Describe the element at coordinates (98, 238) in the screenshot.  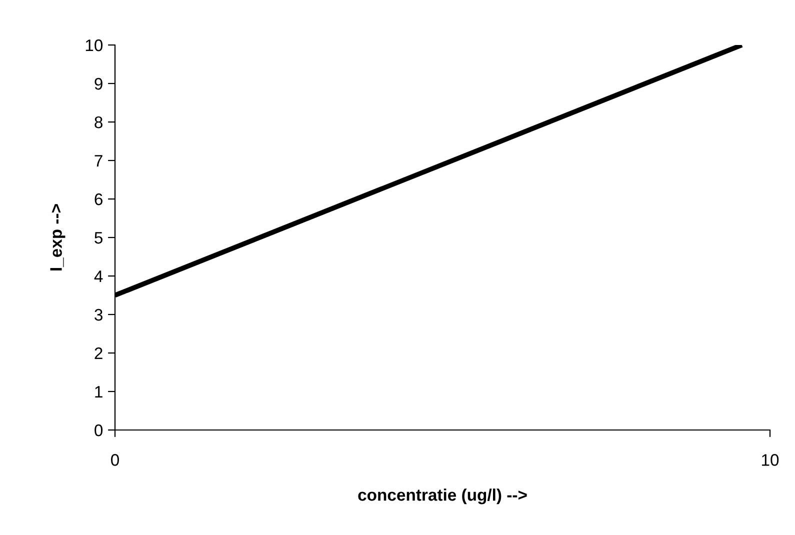
I see `y-tick-label: 5` at that location.